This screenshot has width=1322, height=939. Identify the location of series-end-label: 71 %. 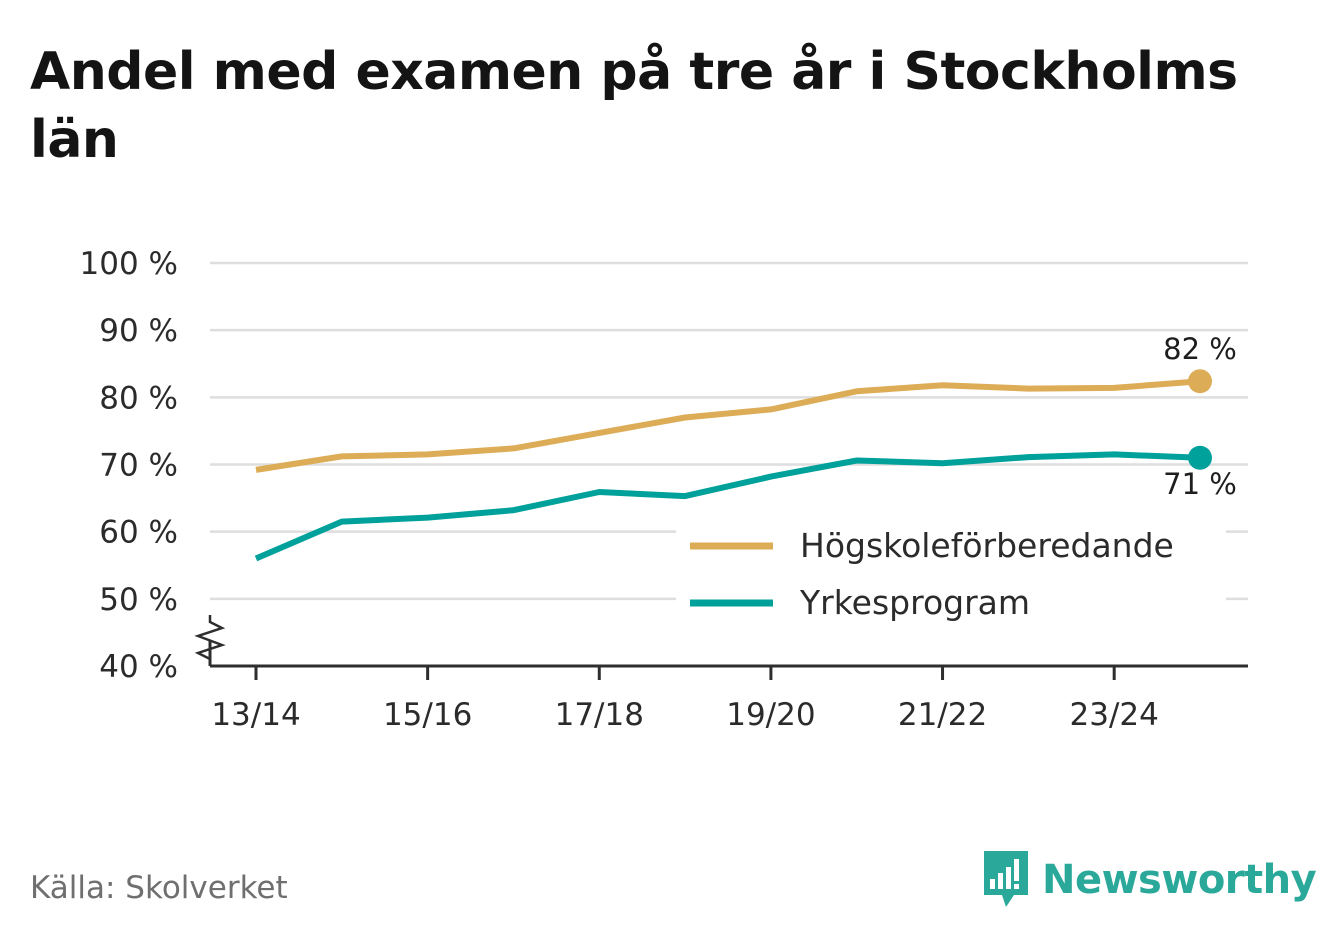
(1200, 484).